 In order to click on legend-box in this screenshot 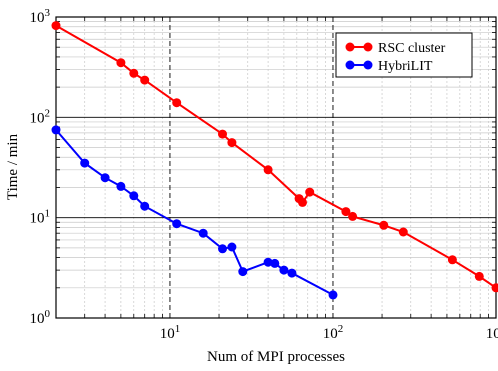, I will do `click(404, 55)`.